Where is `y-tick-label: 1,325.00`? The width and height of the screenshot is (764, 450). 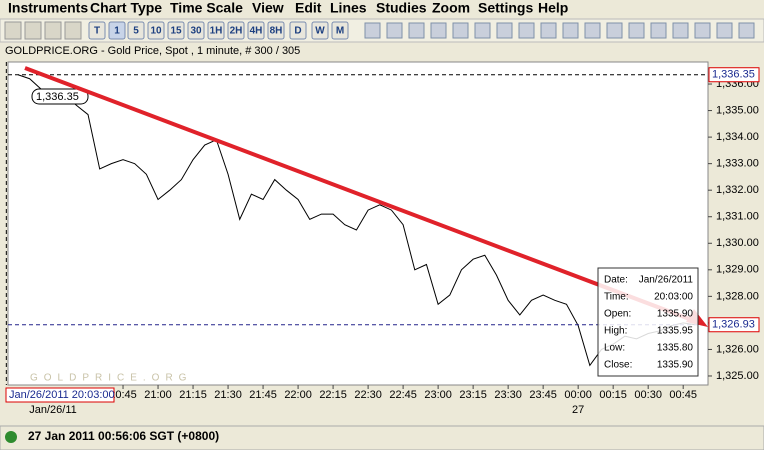
y-tick-label: 1,325.00 is located at coordinates (737, 376).